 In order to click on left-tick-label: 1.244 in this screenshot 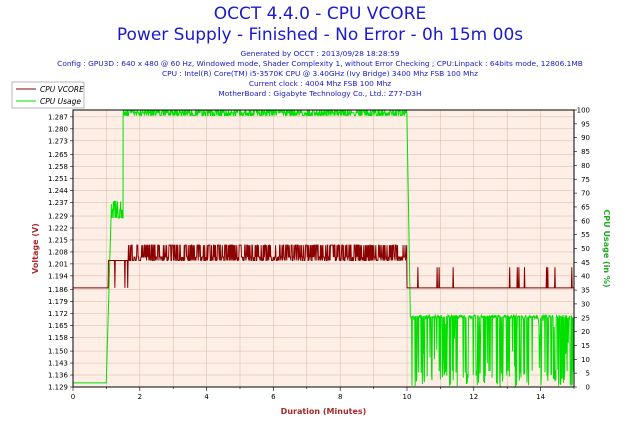, I will do `click(58, 191)`.